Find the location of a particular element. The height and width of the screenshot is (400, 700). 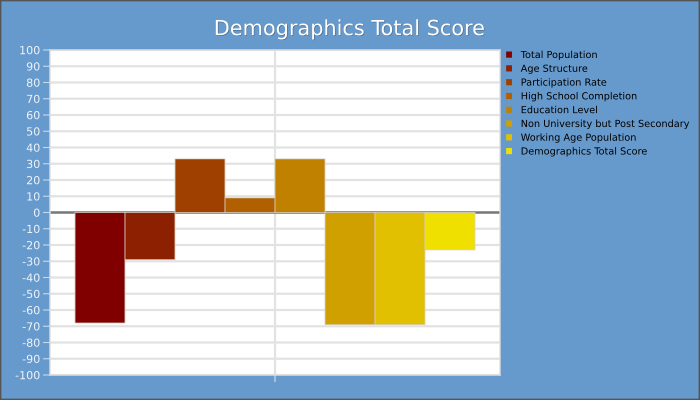

y-tick-label: 0 is located at coordinates (37, 212).